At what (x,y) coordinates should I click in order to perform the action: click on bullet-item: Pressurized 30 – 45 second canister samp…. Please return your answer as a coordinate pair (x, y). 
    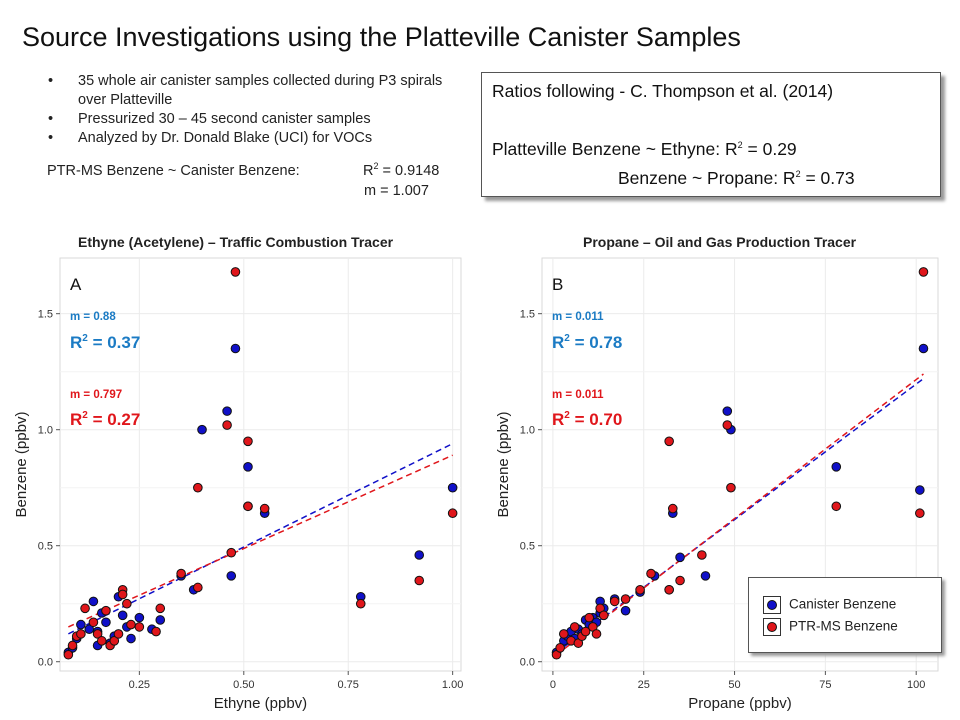
    Looking at the image, I should click on (254, 119).